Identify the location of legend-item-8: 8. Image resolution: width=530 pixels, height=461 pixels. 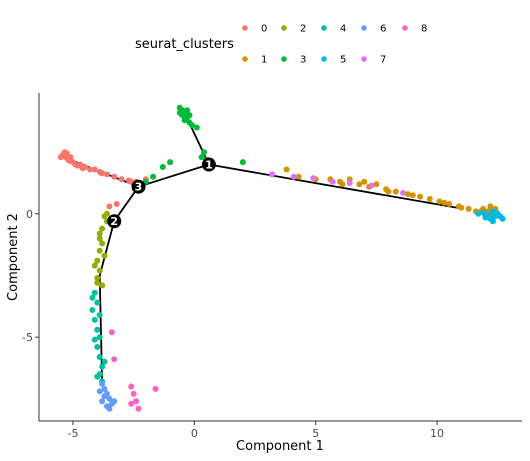
(414, 29).